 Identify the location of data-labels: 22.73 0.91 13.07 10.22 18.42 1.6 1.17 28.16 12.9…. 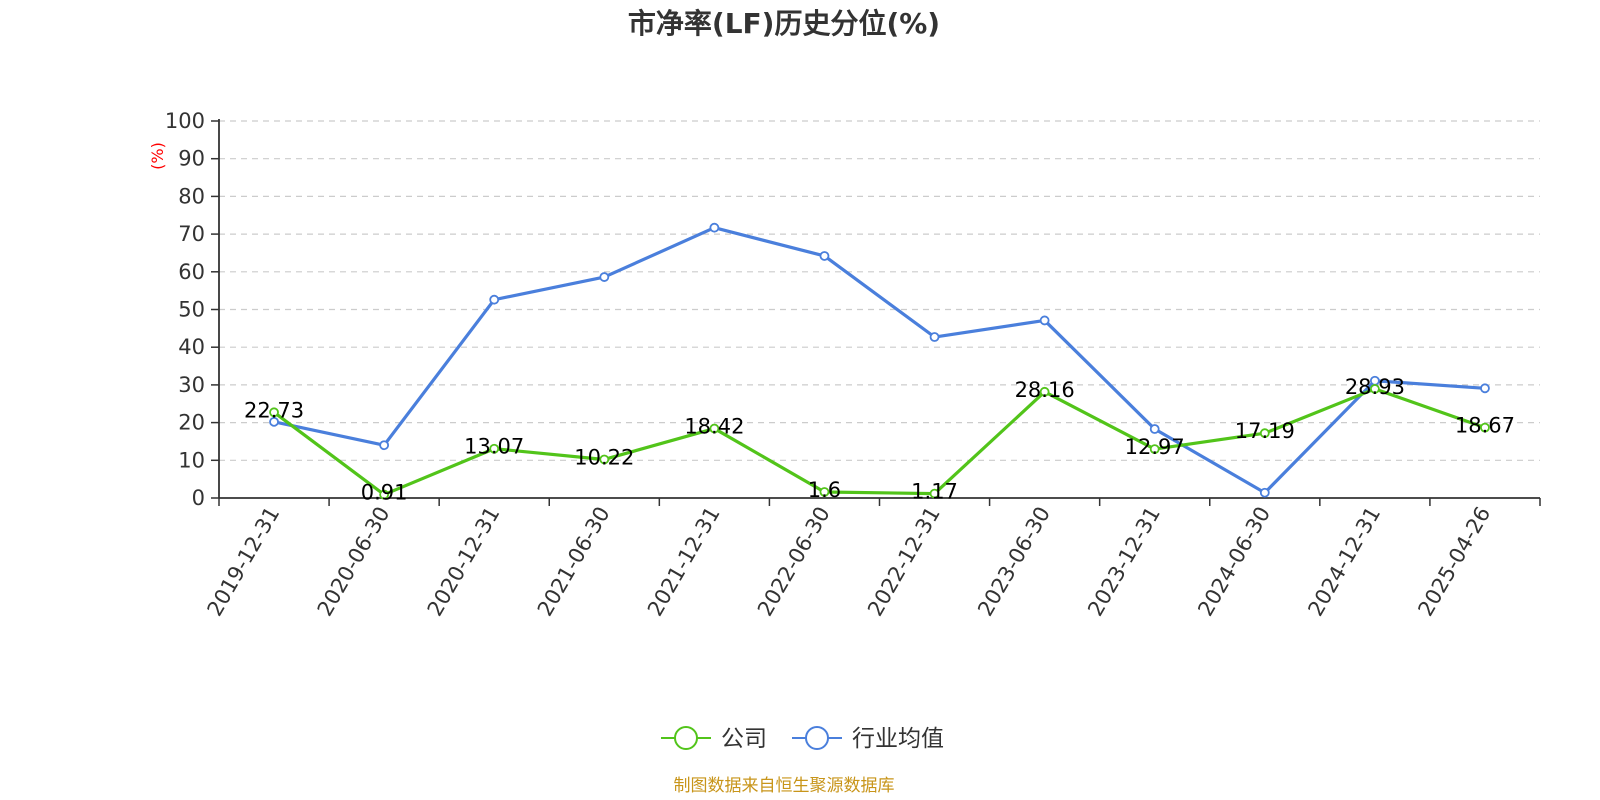
(879, 440).